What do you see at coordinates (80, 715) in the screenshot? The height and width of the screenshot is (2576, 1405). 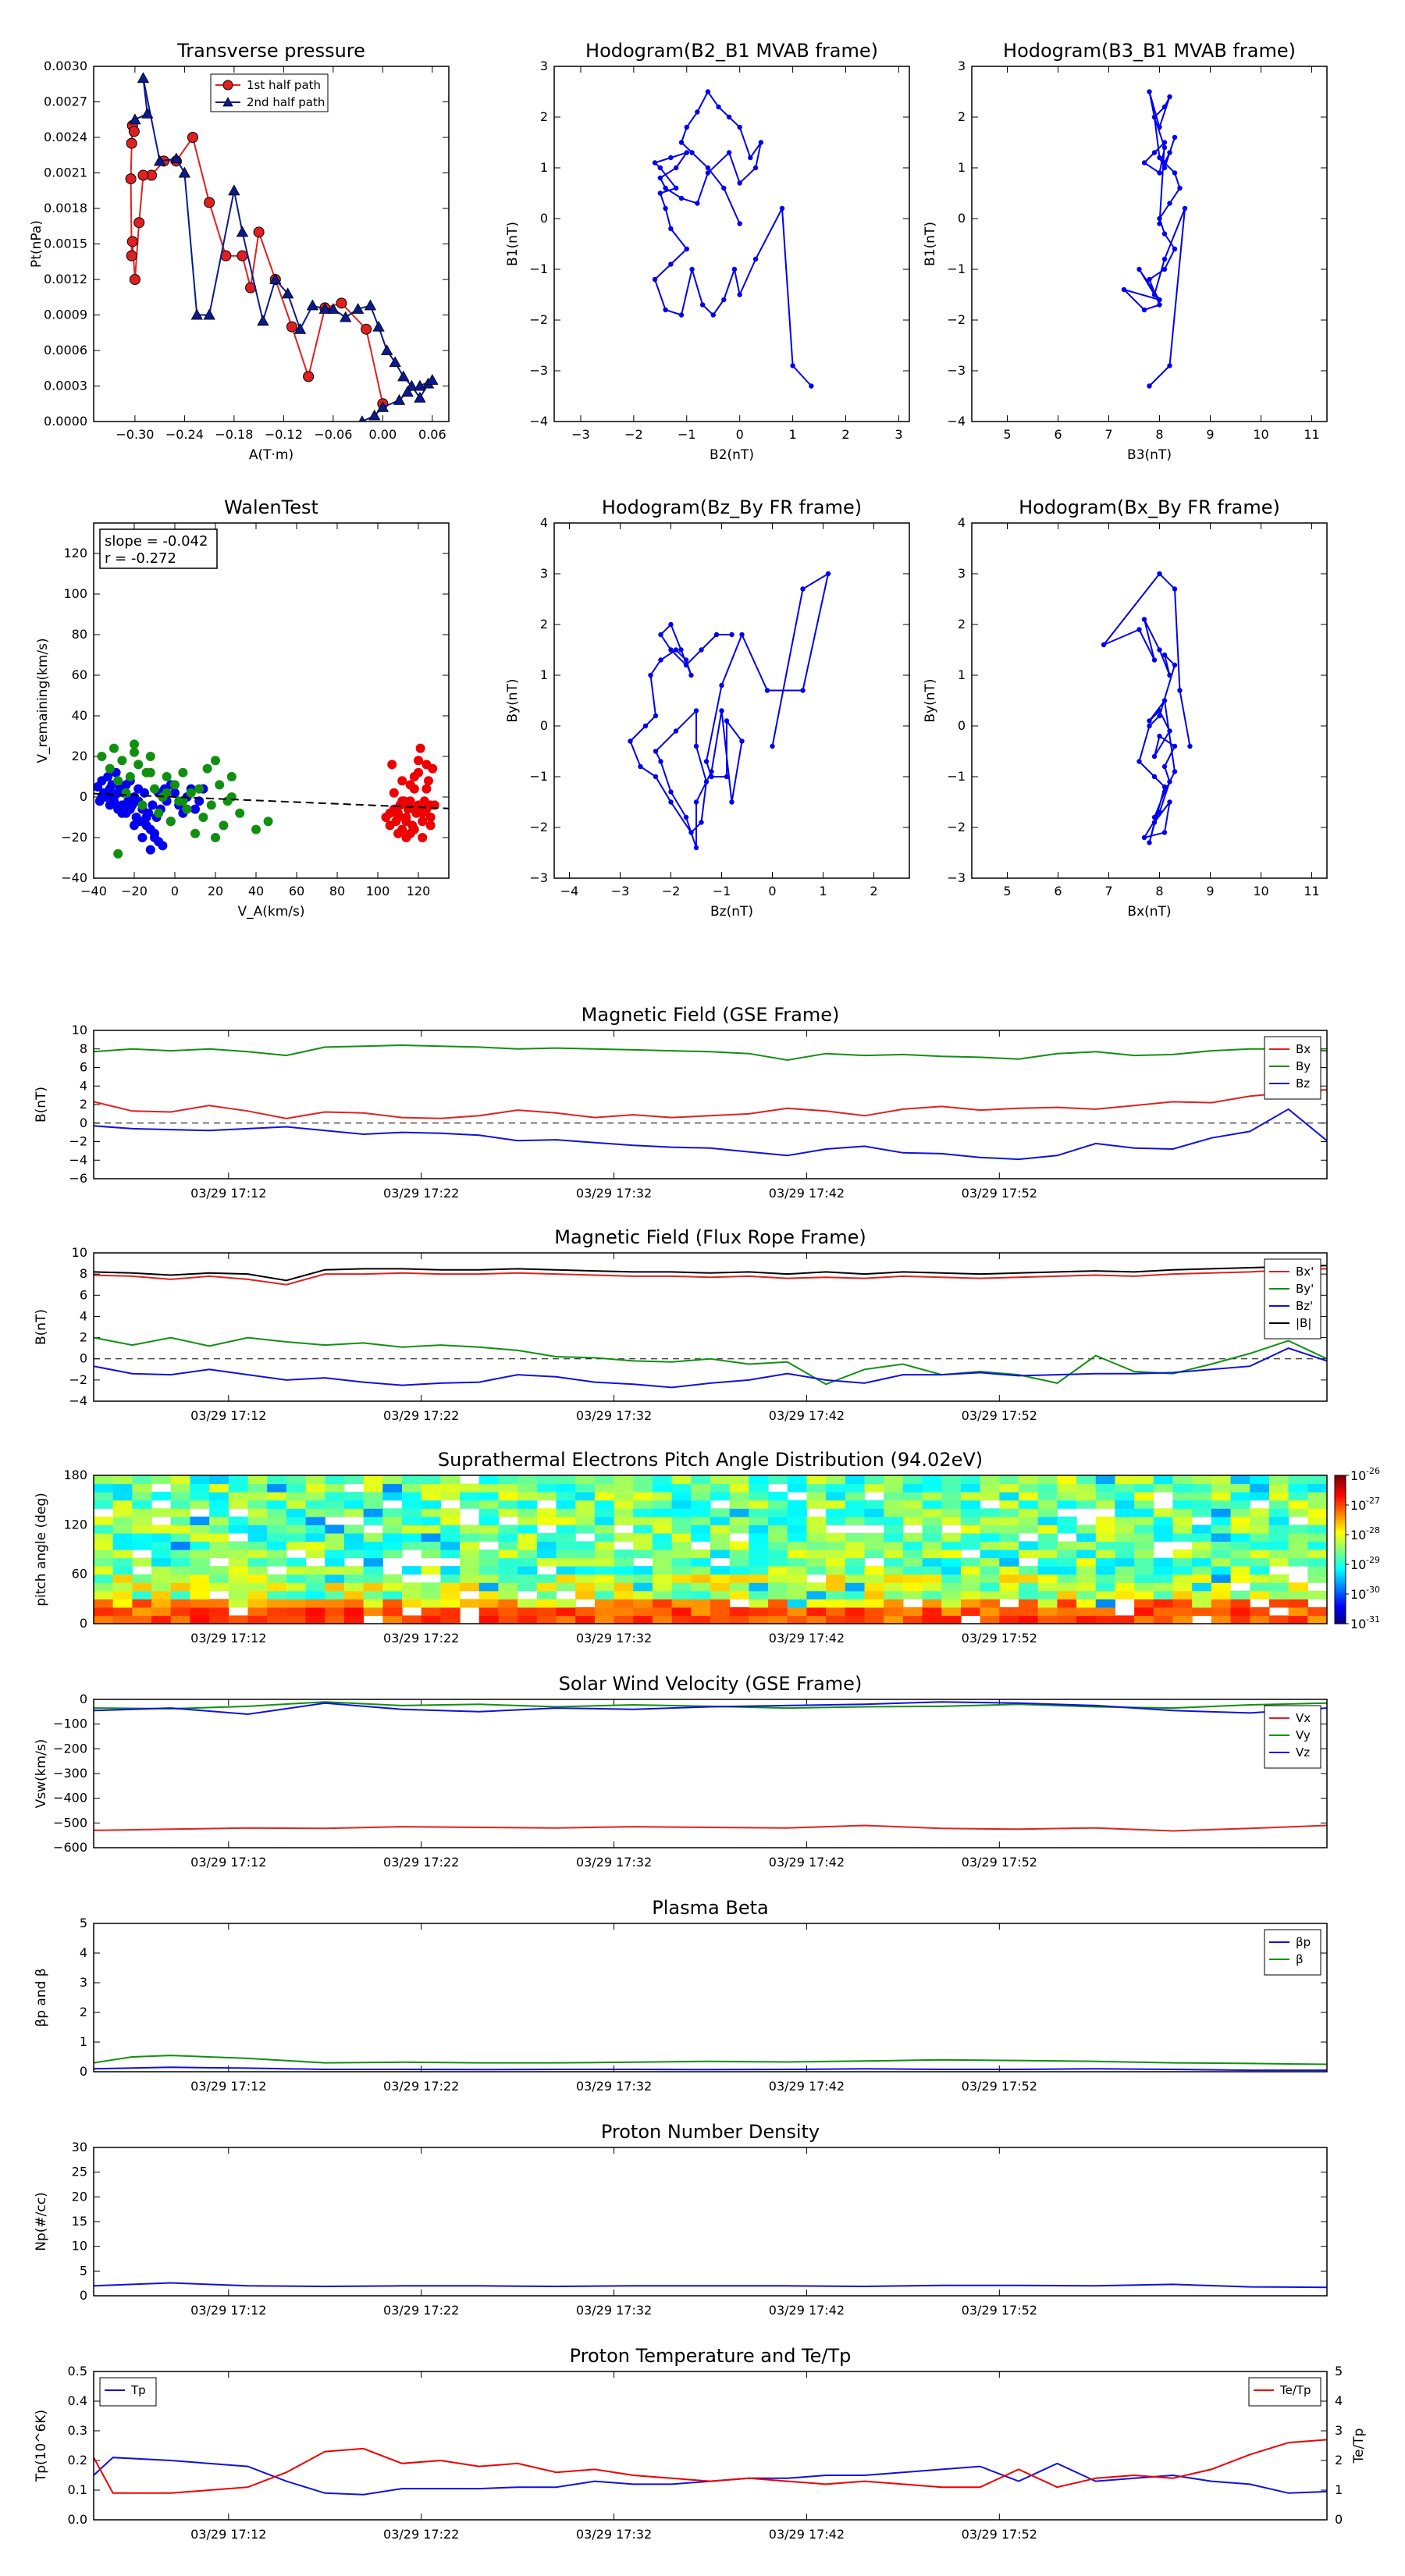 I see `walen-ytick-label: 40` at bounding box center [80, 715].